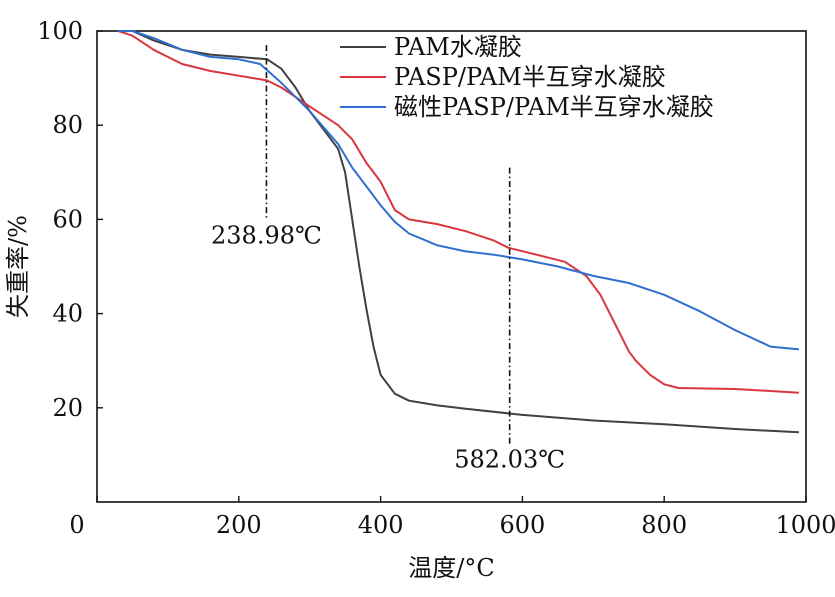  Describe the element at coordinates (67, 219) in the screenshot. I see `y-tick-label-60: 60` at that location.